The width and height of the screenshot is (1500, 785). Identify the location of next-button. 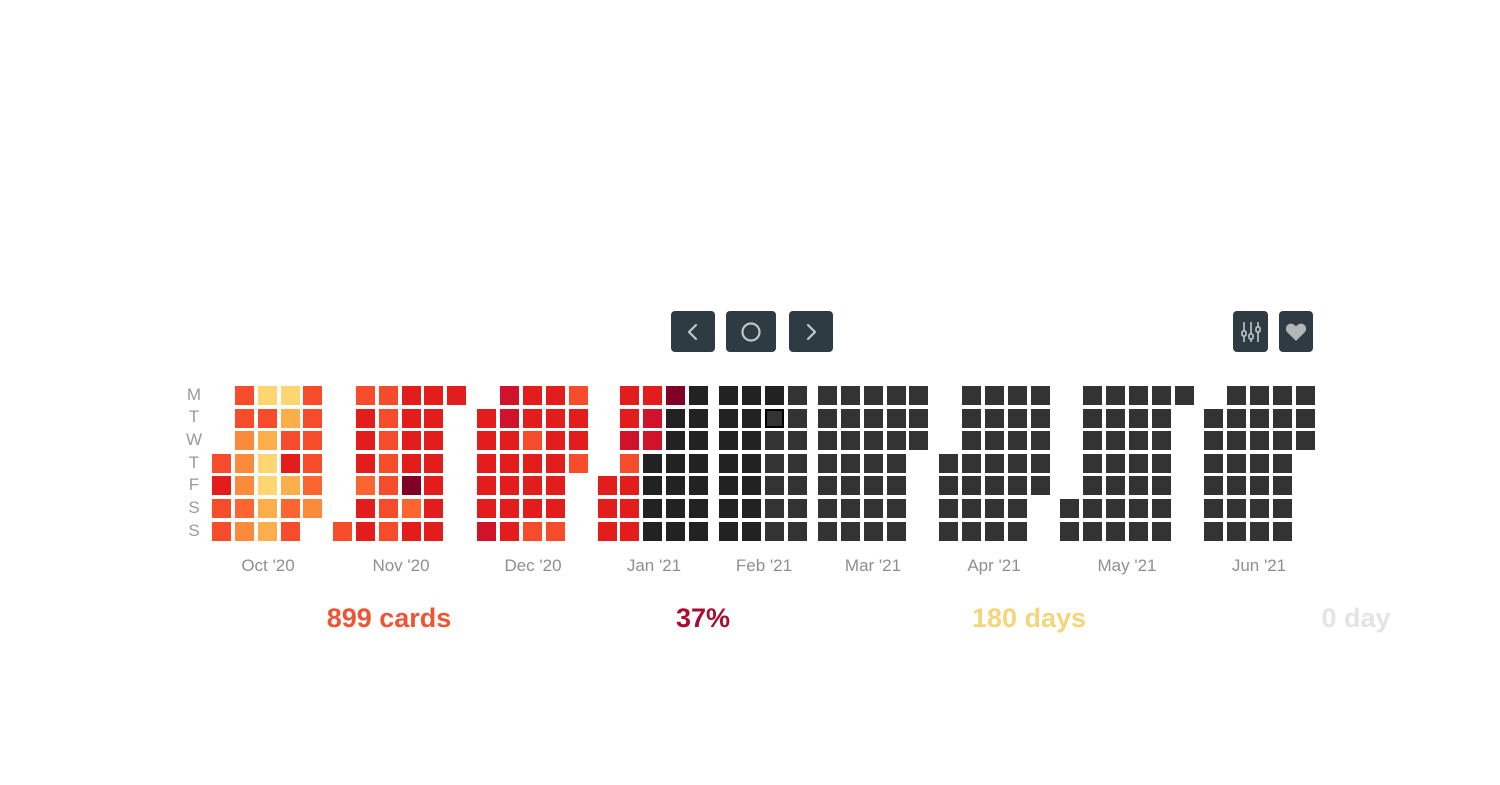
(811, 331).